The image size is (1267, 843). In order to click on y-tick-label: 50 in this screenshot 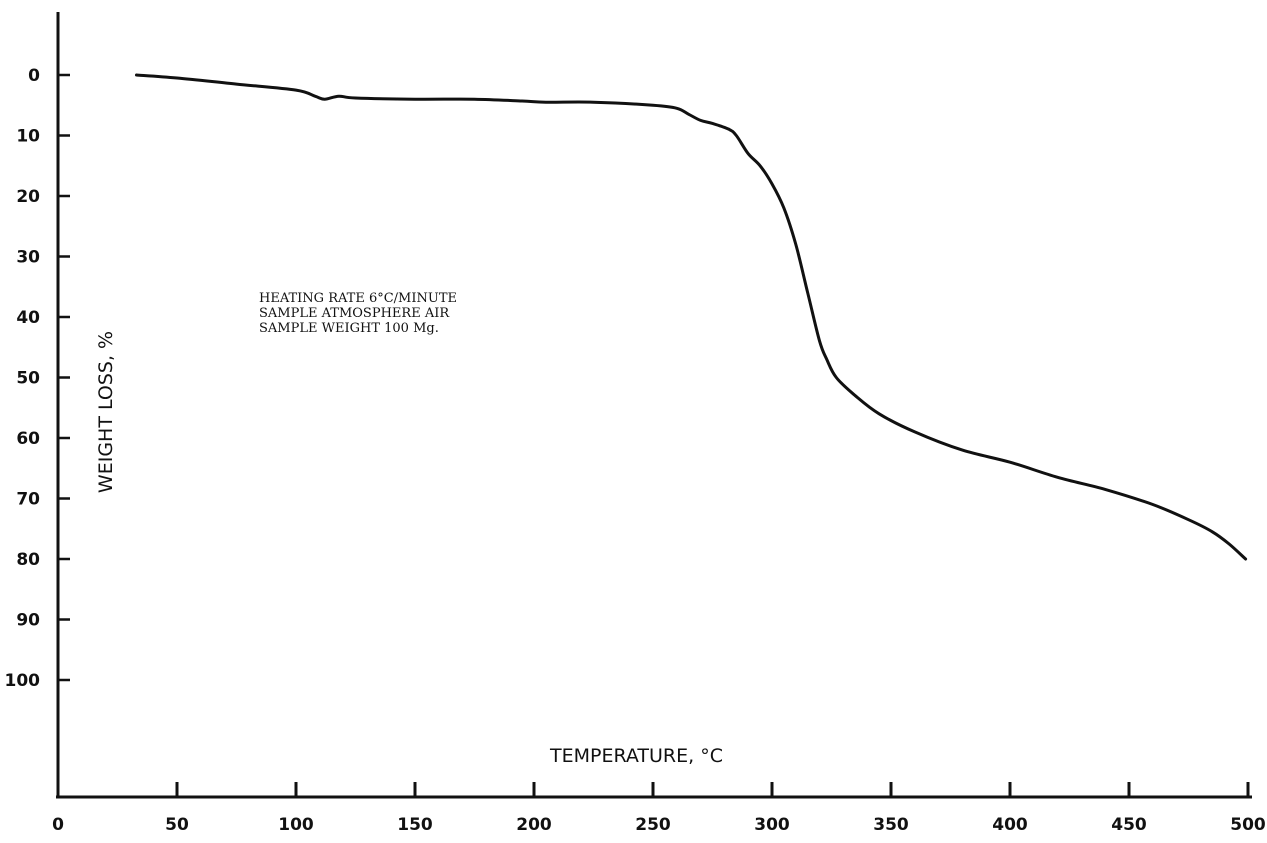, I will do `click(28, 379)`.